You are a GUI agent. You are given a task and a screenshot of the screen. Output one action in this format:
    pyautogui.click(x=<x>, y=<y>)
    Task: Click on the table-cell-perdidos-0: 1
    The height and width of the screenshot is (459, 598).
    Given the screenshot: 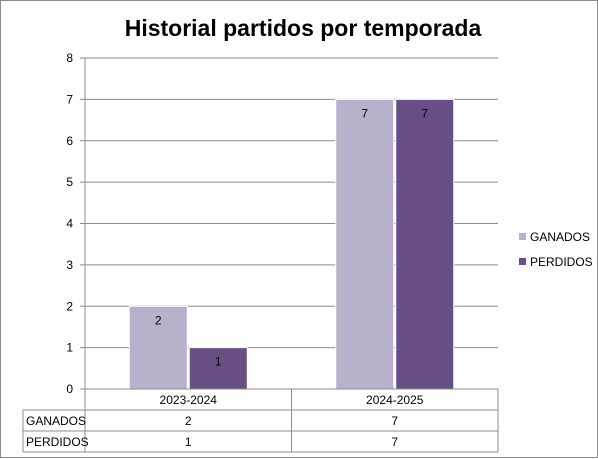 What is the action you would take?
    pyautogui.click(x=188, y=442)
    